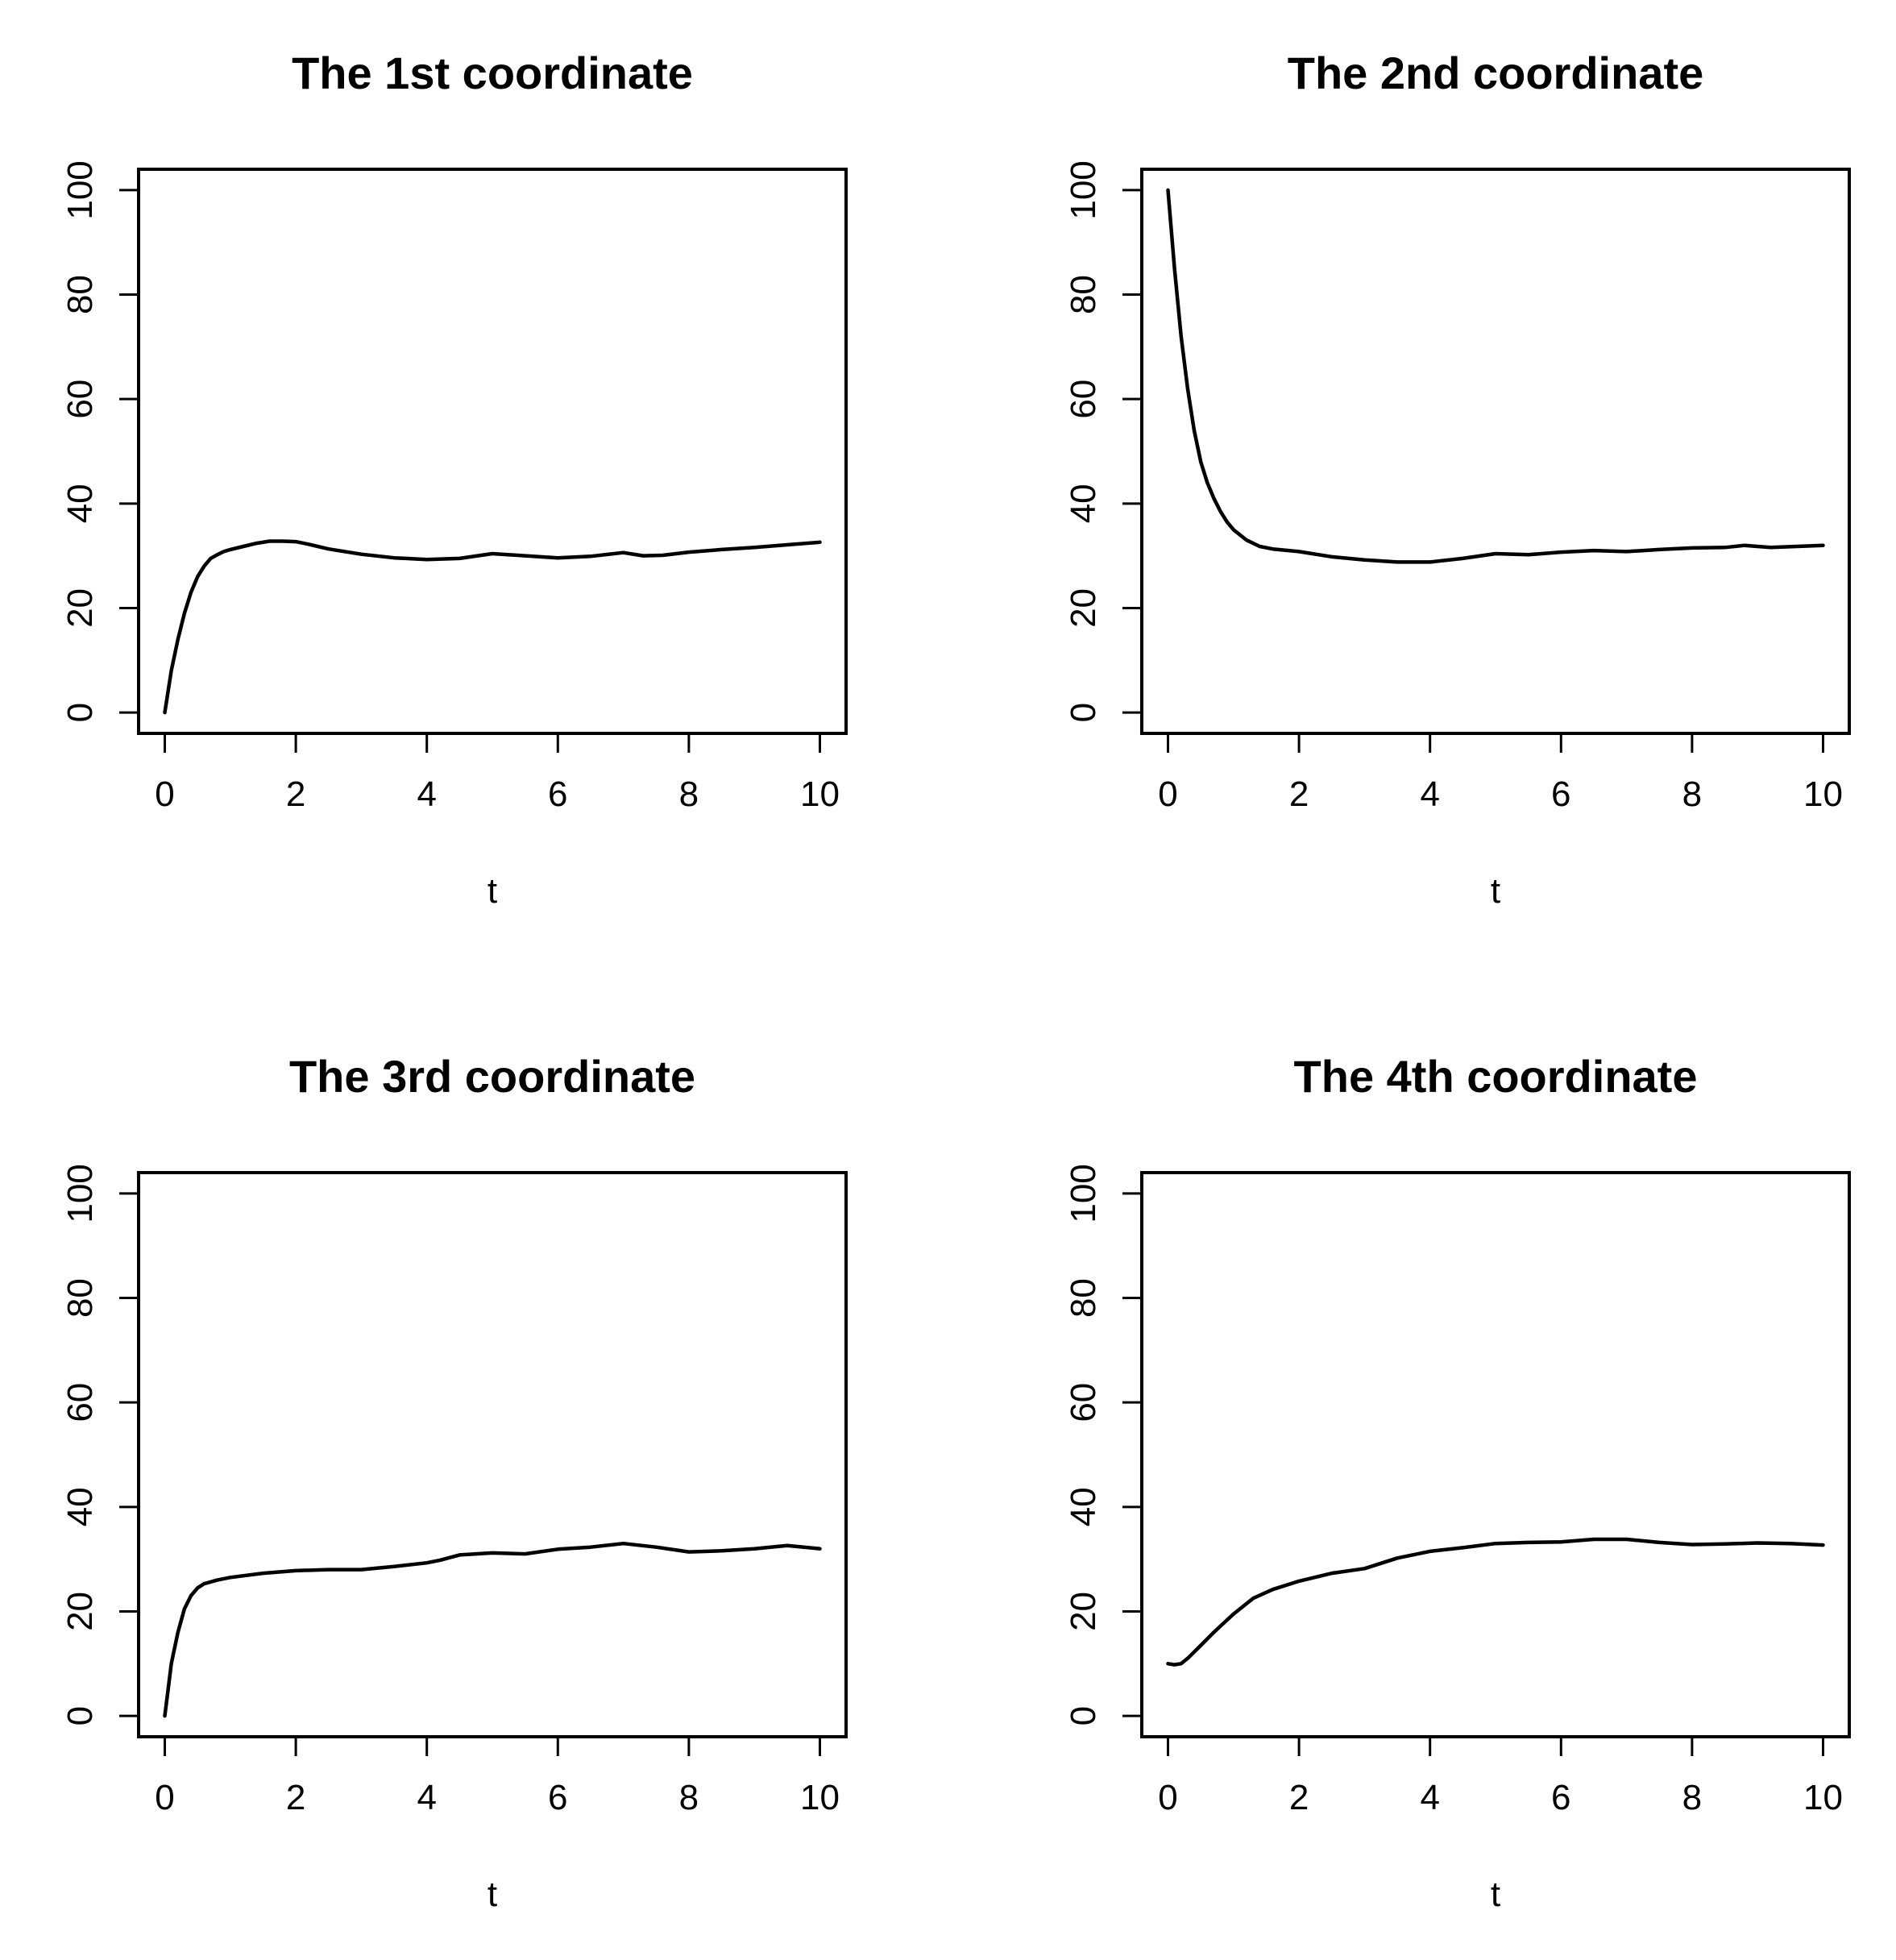  Describe the element at coordinates (492, 1076) in the screenshot. I see `chart-title: The 3rd coordinate` at that location.